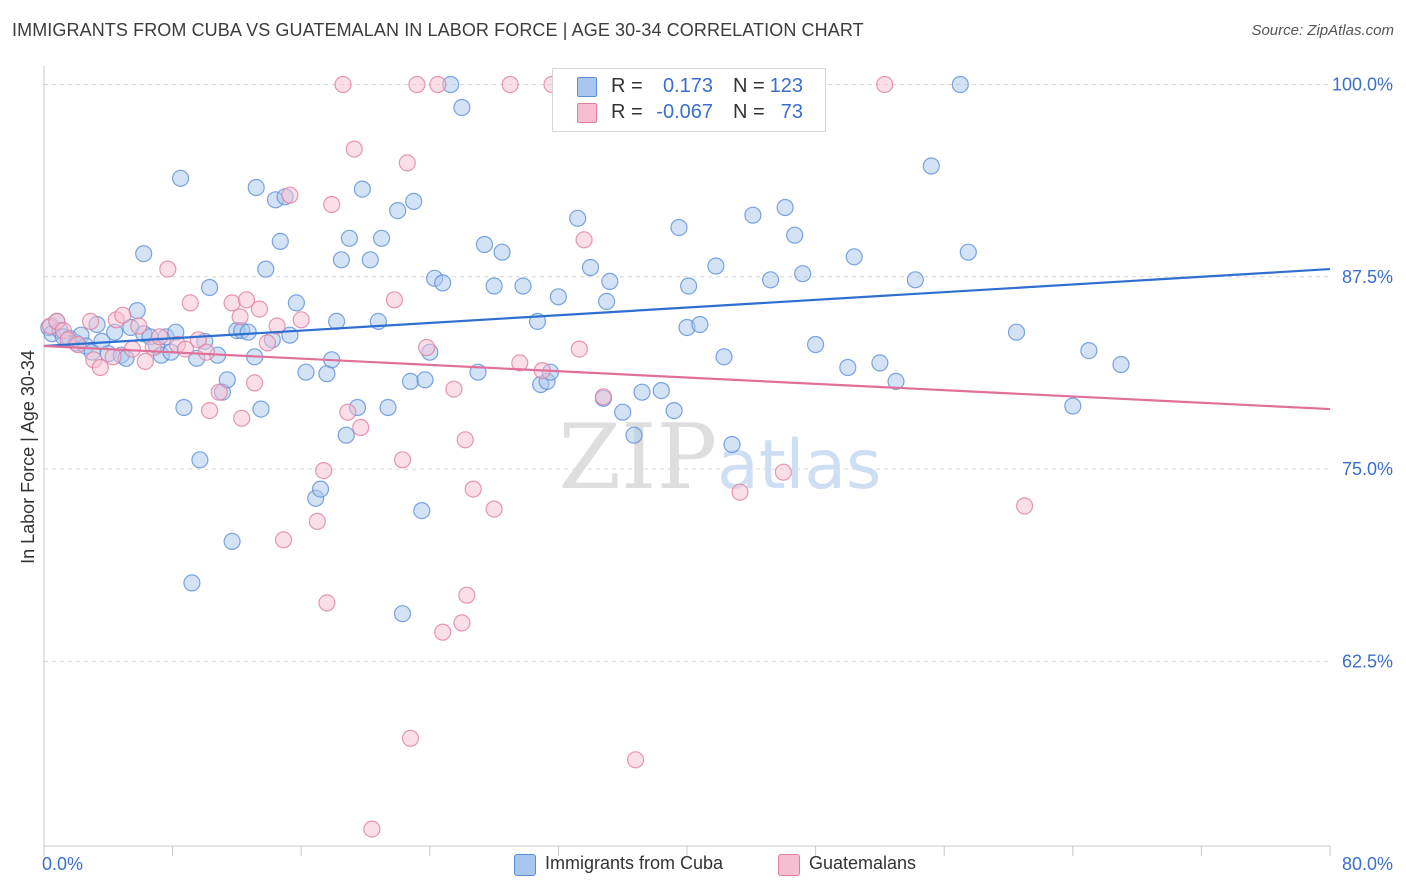 Image resolution: width=1406 pixels, height=892 pixels. I want to click on y-axis-label: In Labor Force | Age 30-34, so click(28, 457).